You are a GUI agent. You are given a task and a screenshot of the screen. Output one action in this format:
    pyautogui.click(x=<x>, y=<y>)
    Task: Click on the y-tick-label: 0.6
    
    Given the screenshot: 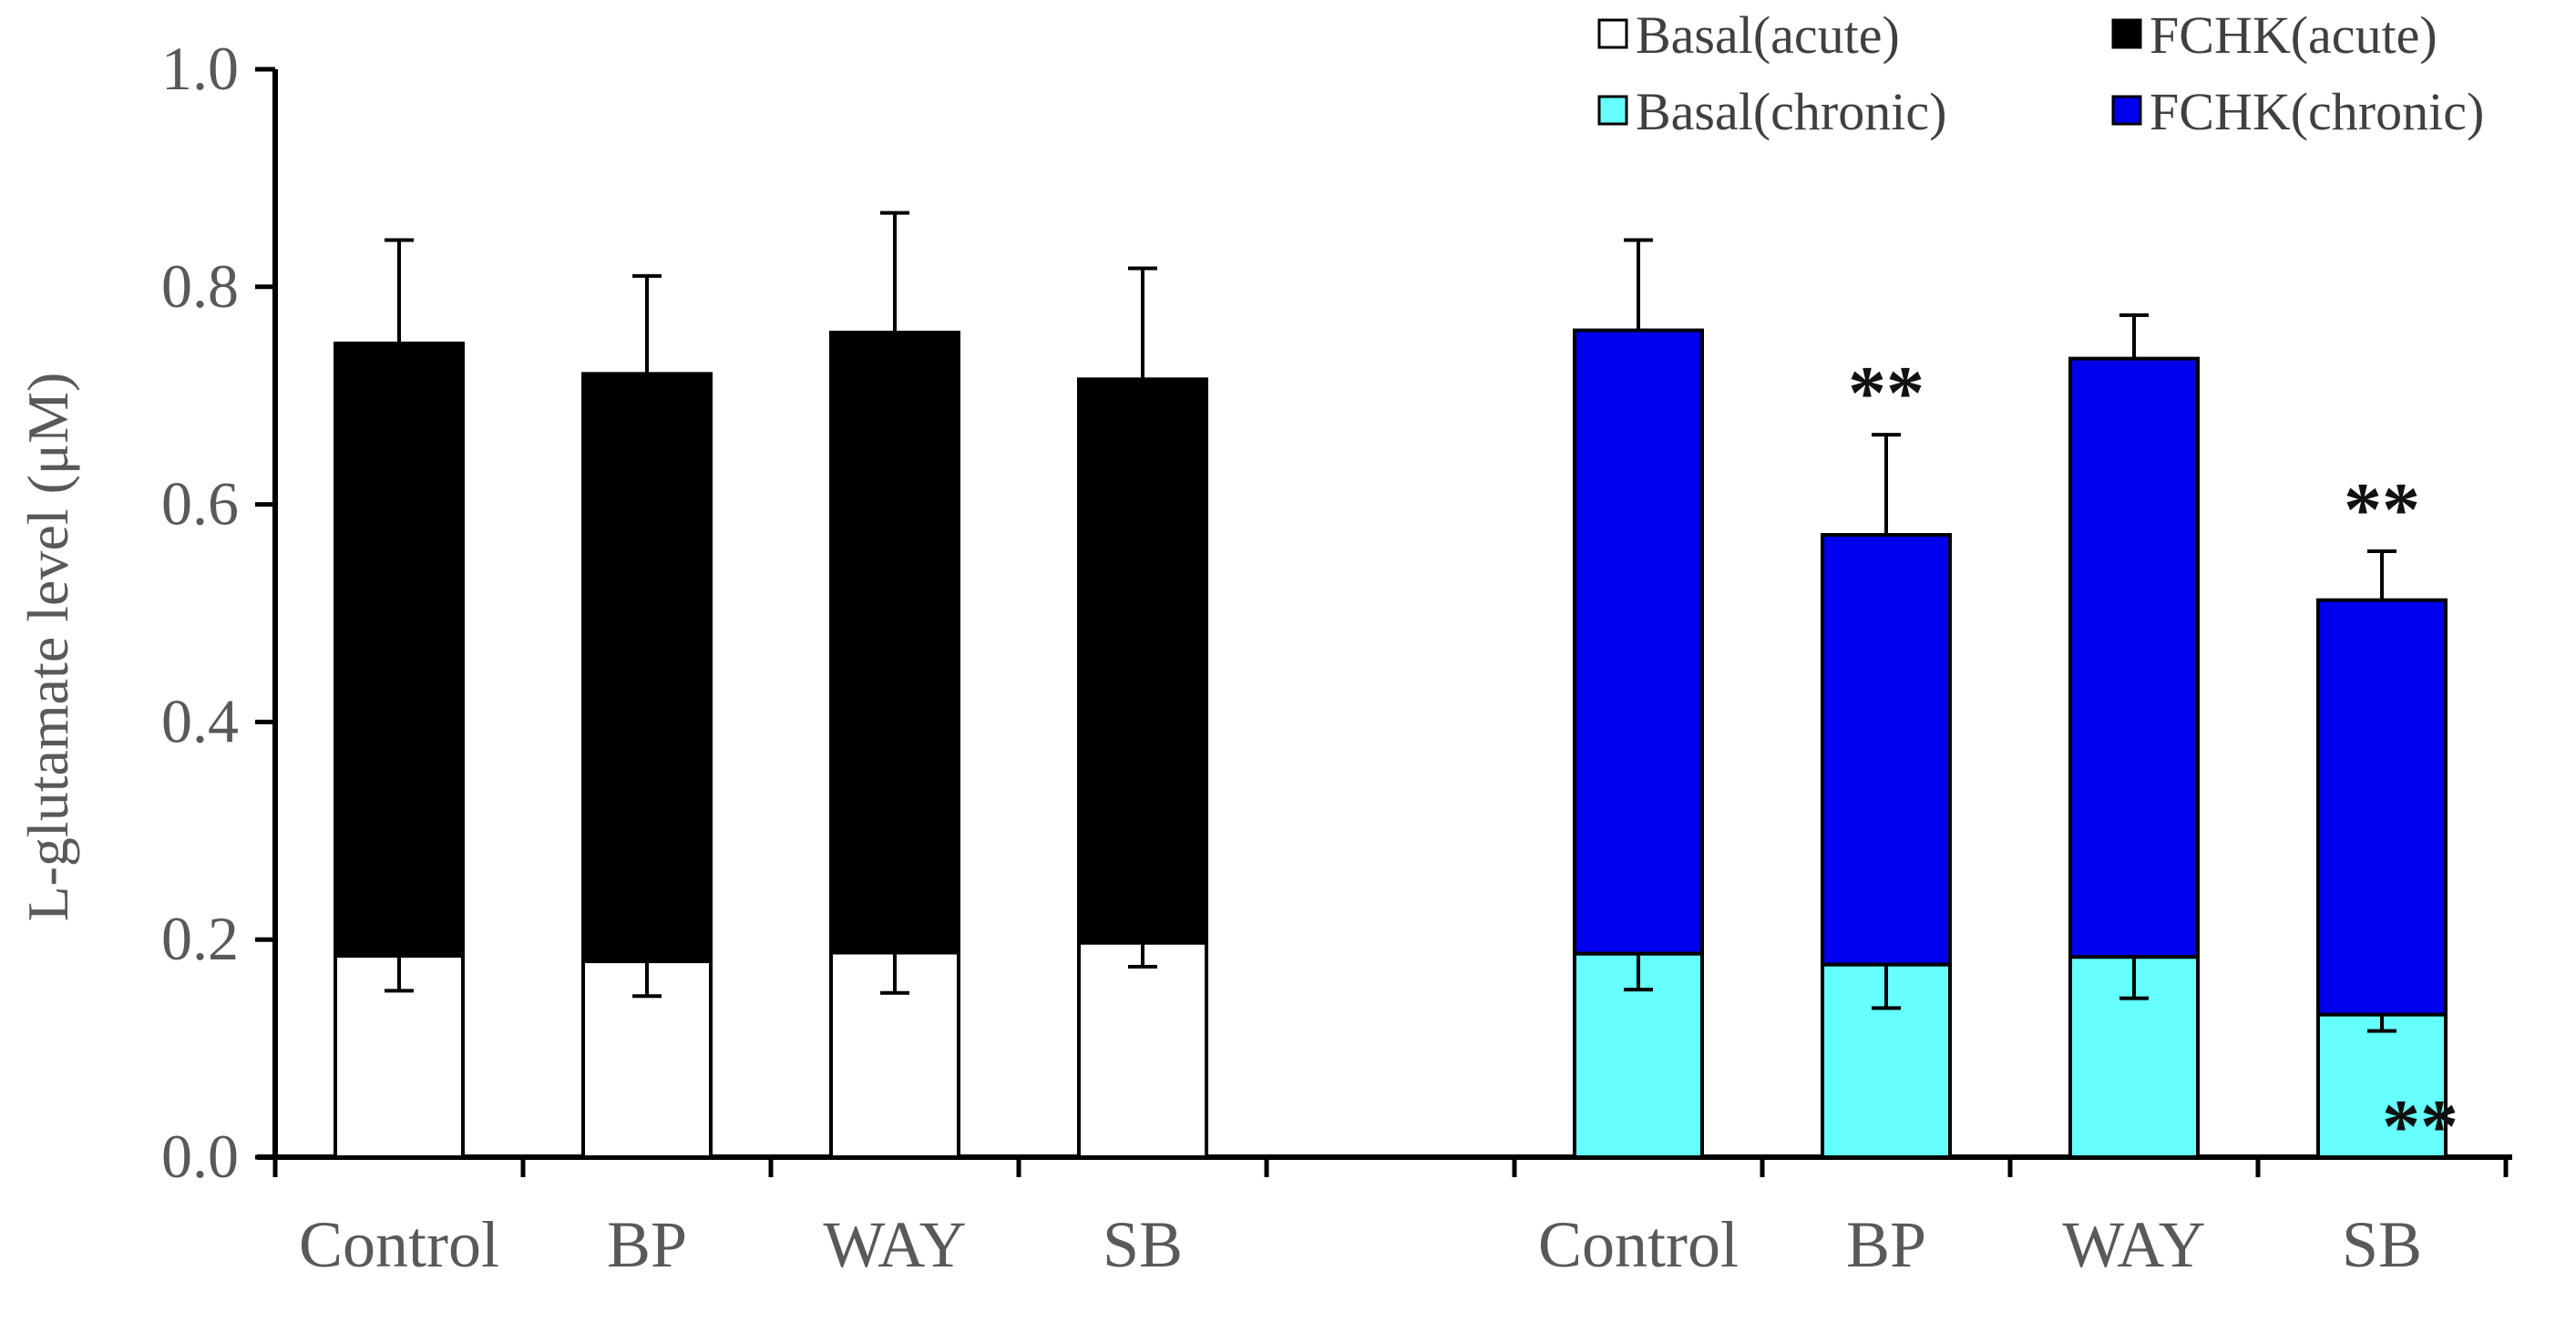 What is the action you would take?
    pyautogui.click(x=200, y=503)
    